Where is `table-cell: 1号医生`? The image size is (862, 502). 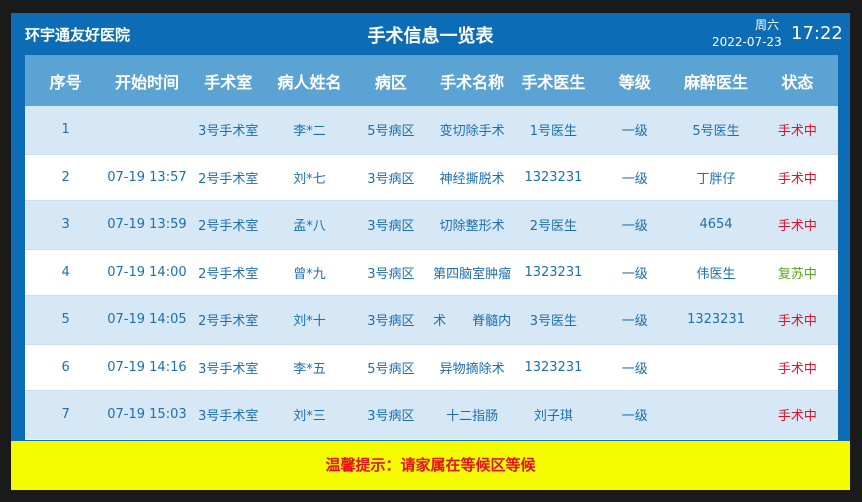
table-cell: 1号医生 is located at coordinates (553, 132).